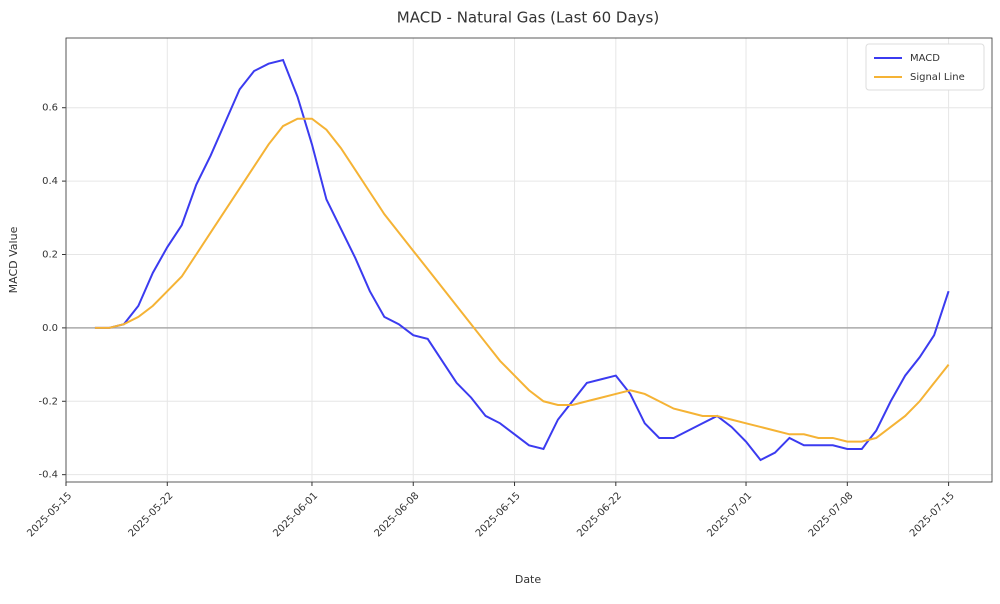  Describe the element at coordinates (932, 514) in the screenshot. I see `x-tick-label: 2025-07-15` at that location.